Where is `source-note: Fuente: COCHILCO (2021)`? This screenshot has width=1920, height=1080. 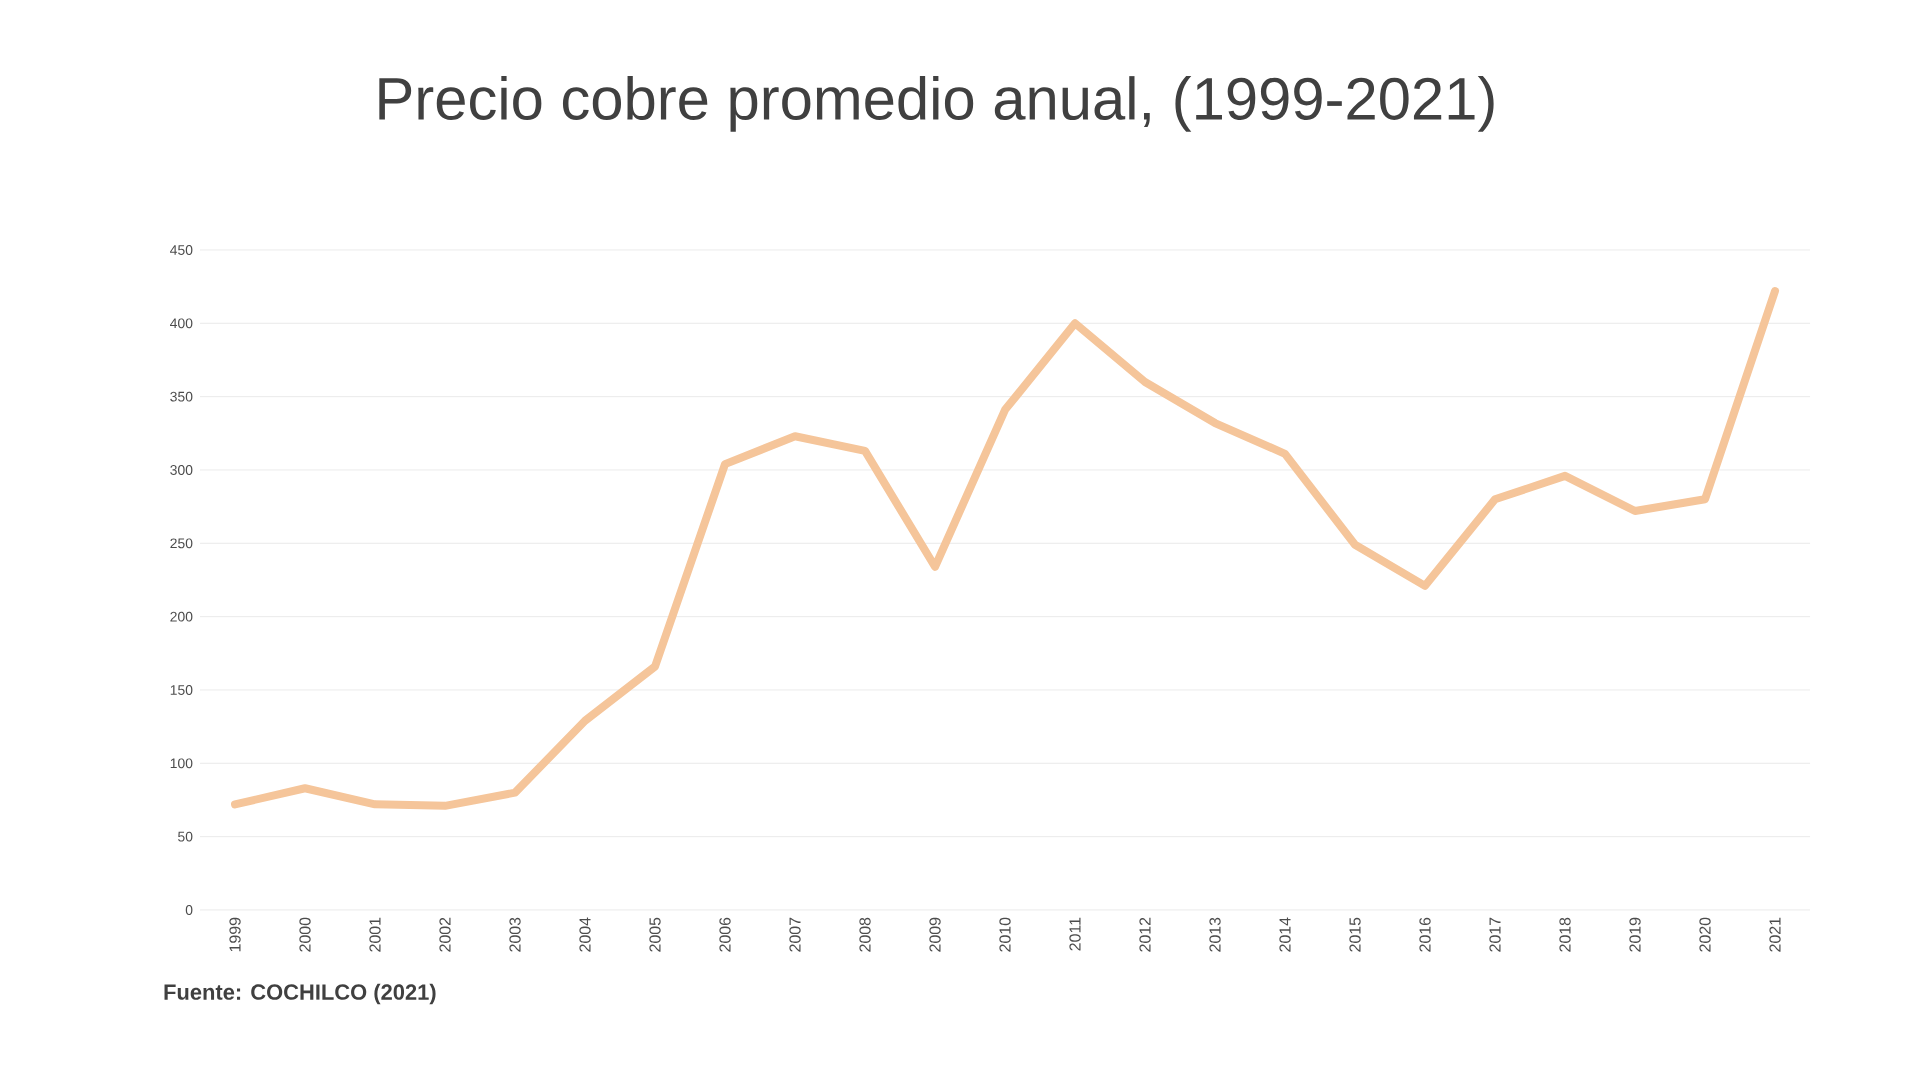 source-note: Fuente: COCHILCO (2021) is located at coordinates (300, 994).